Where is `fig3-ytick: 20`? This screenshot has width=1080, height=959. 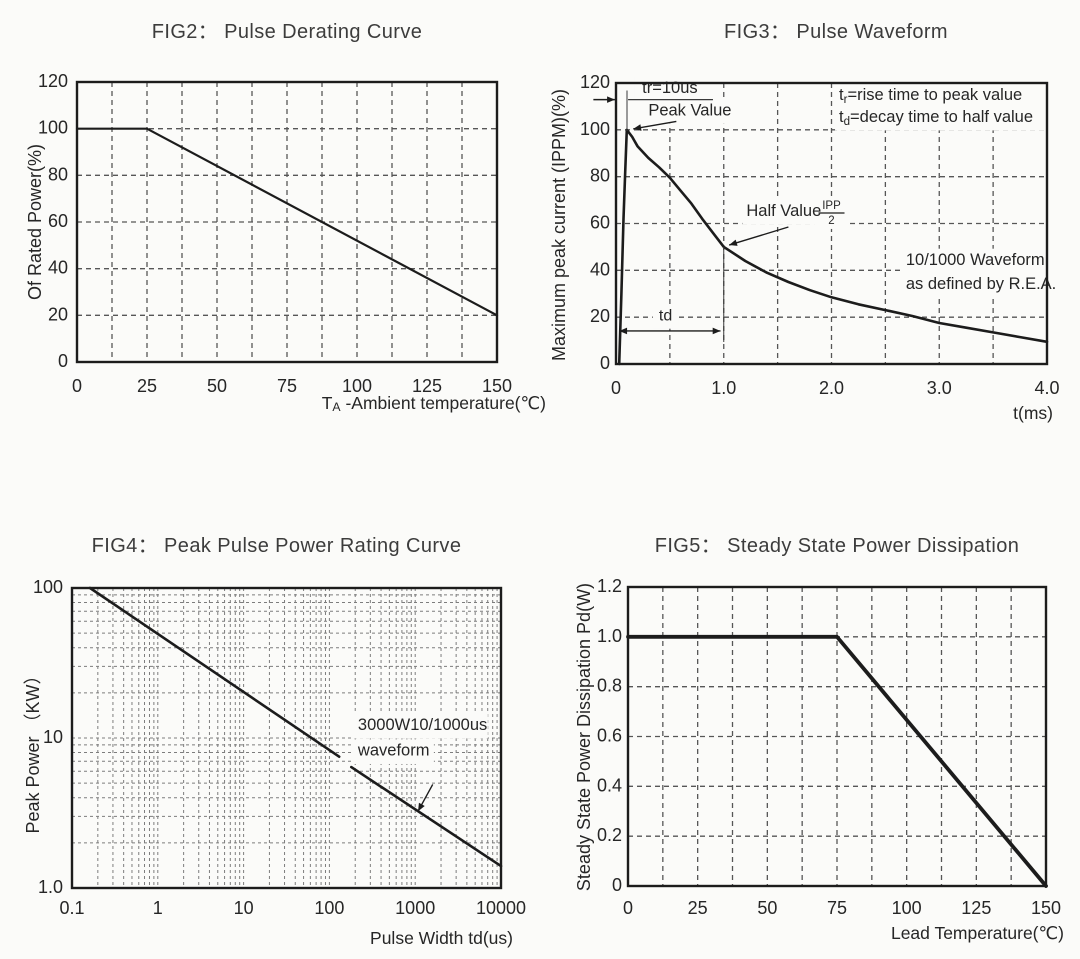
fig3-ytick: 20 is located at coordinates (600, 316).